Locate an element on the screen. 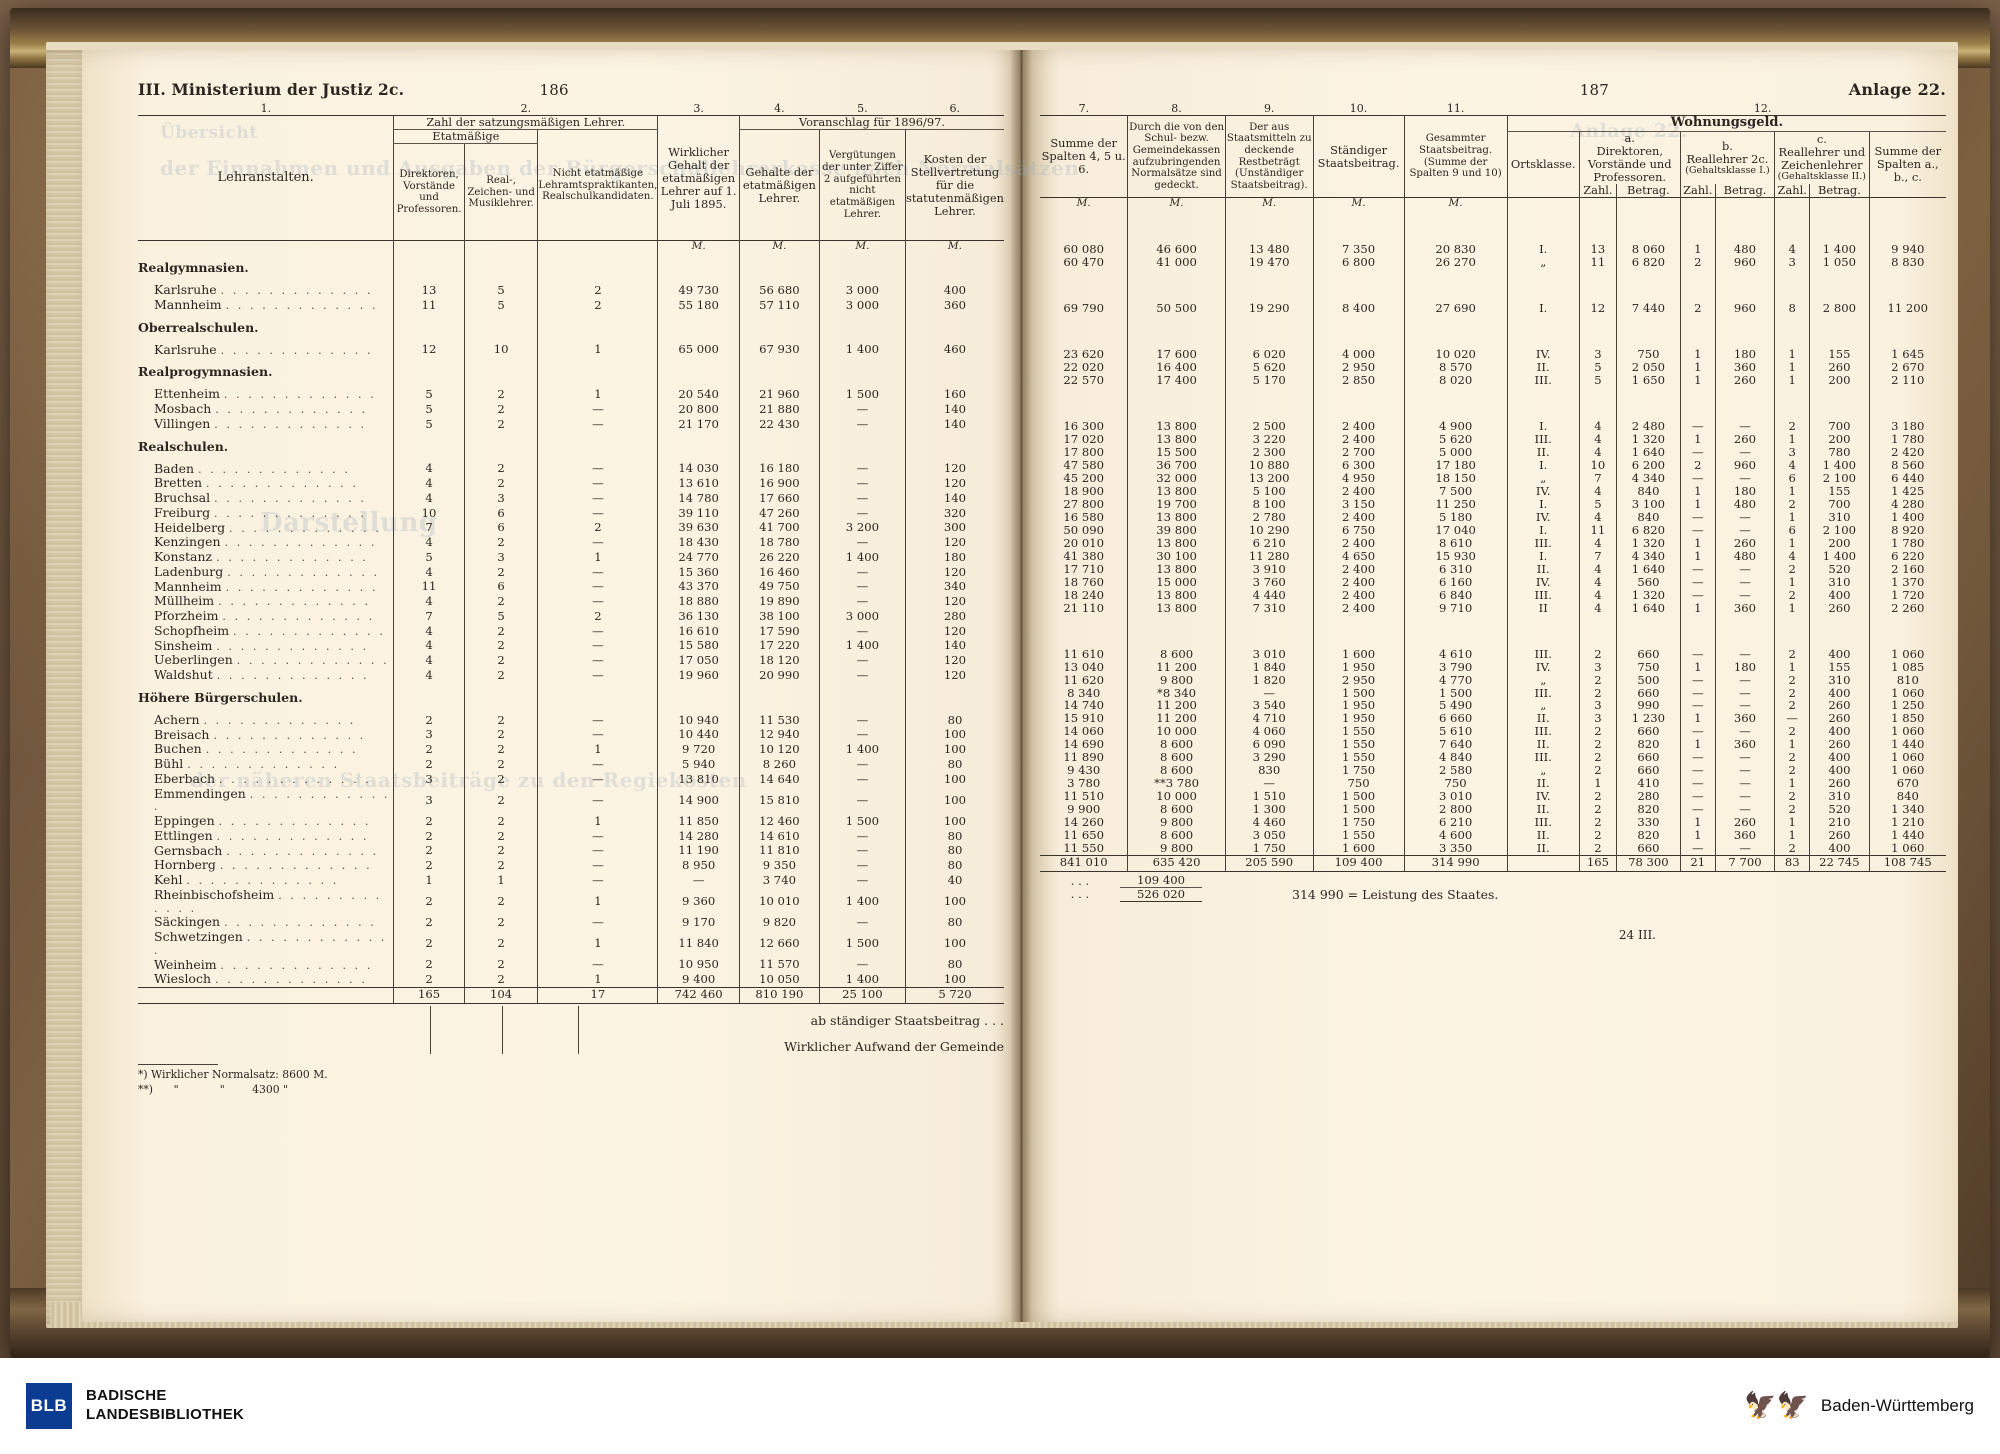 Image resolution: width=2000 pixels, height=1454 pixels. value-cell: 16 900 is located at coordinates (779, 484).